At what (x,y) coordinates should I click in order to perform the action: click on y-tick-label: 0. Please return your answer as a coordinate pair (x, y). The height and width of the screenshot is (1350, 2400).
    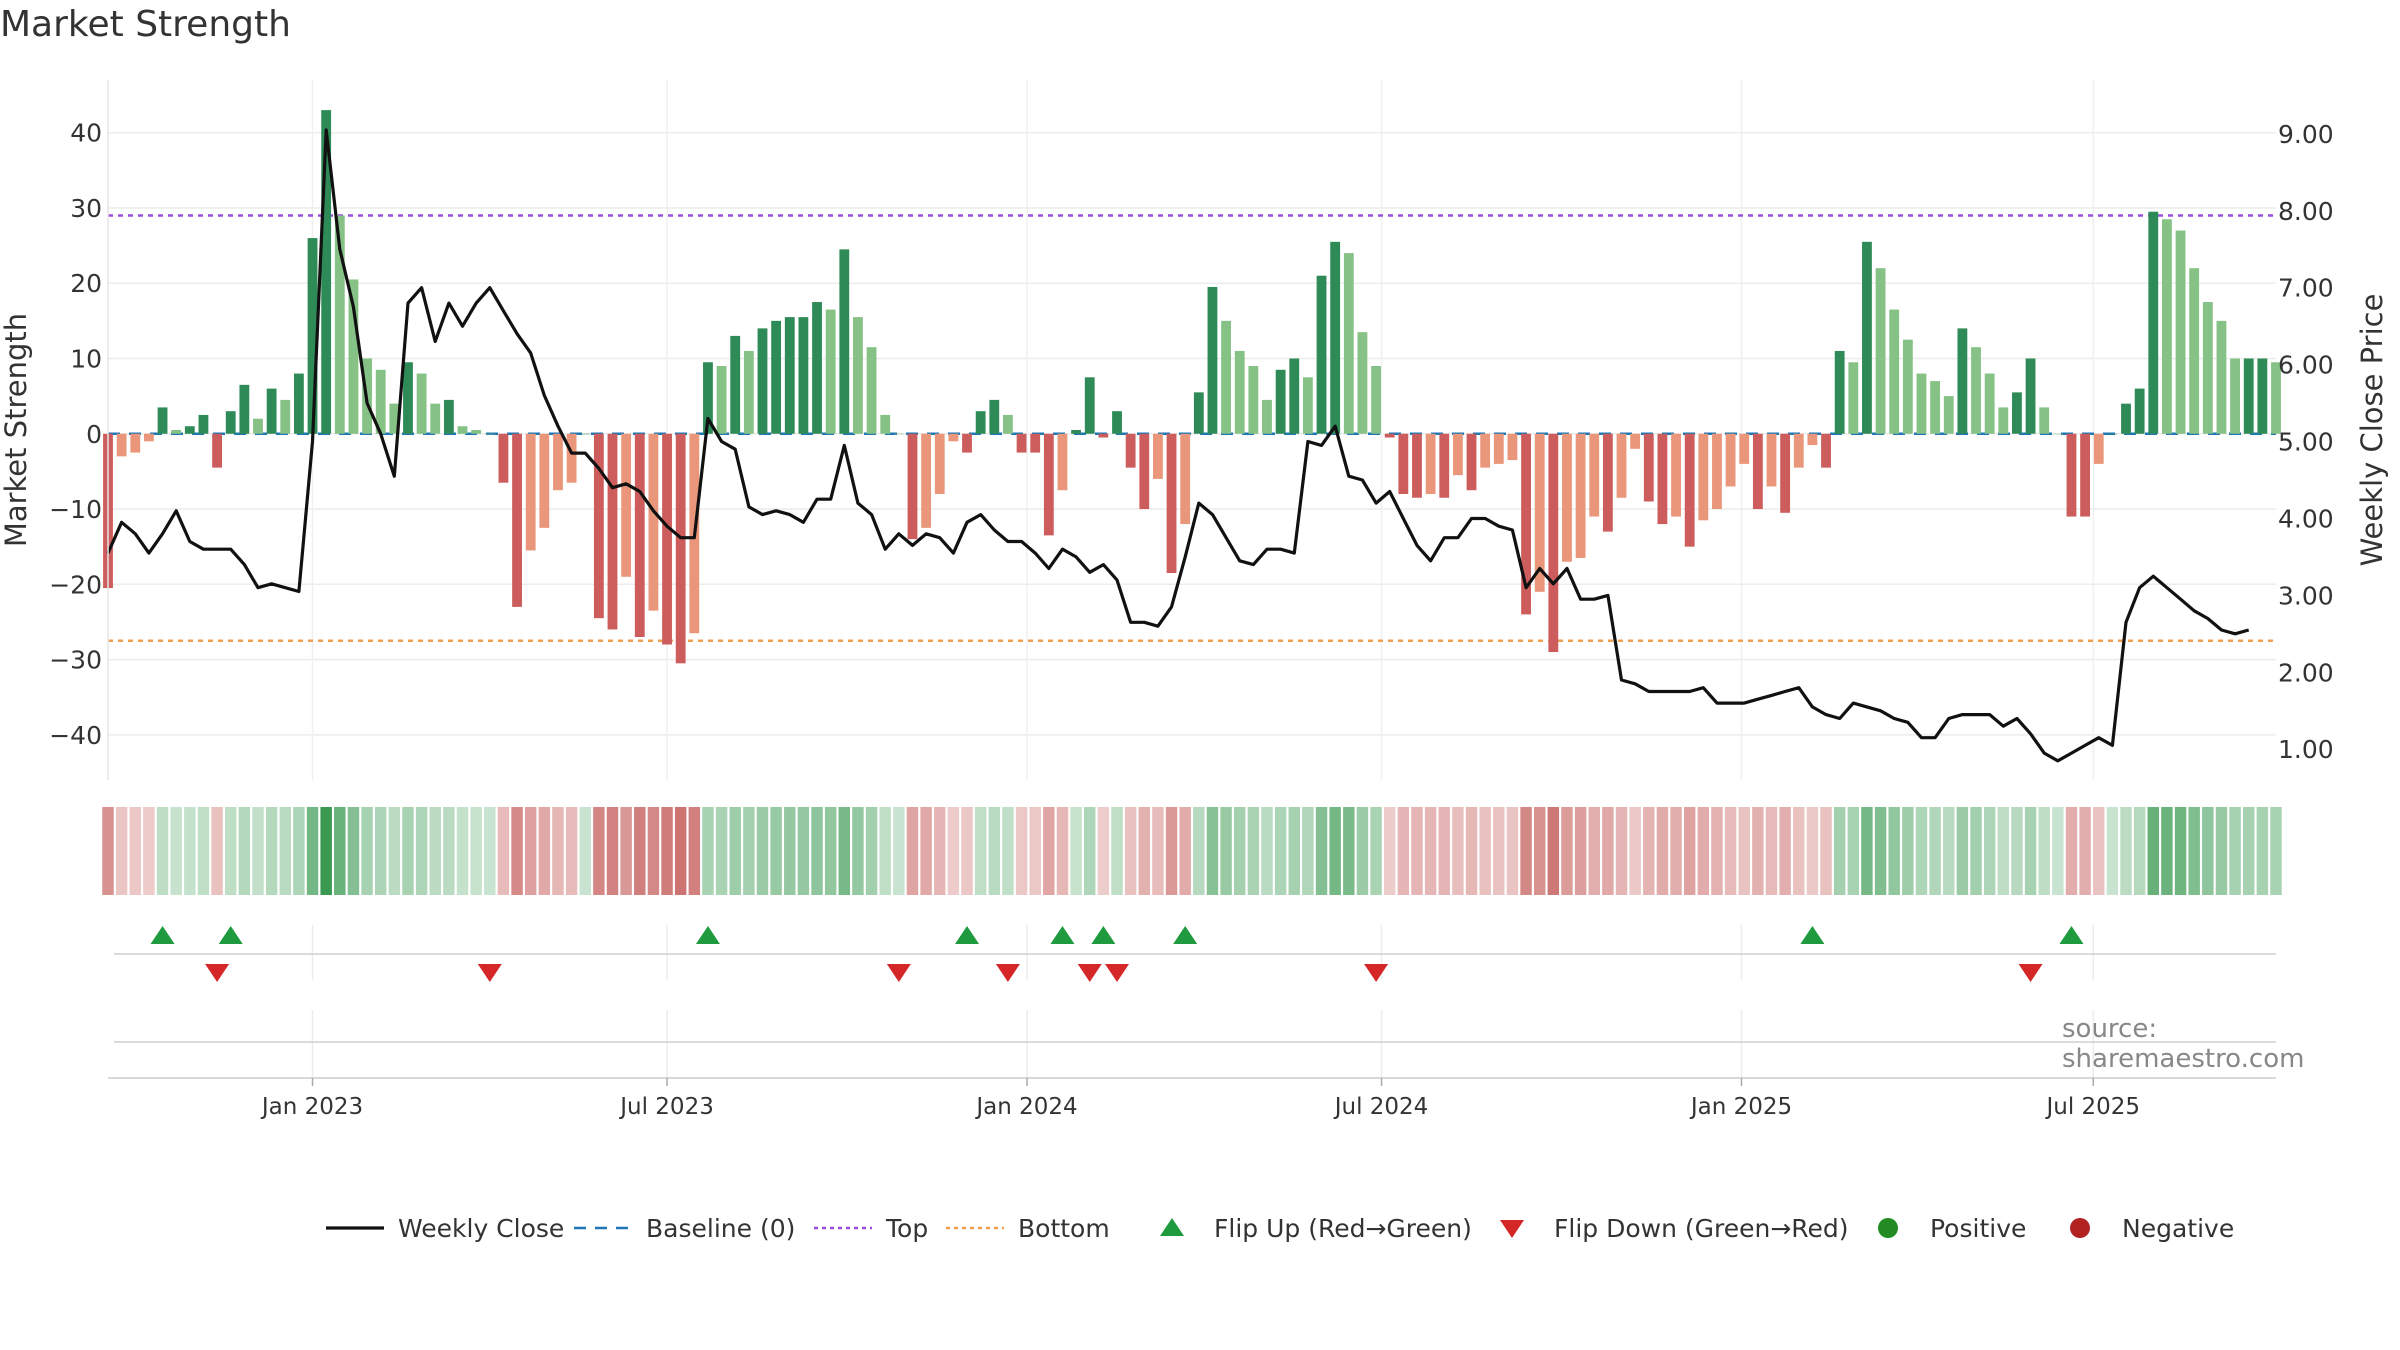
    Looking at the image, I should click on (94, 434).